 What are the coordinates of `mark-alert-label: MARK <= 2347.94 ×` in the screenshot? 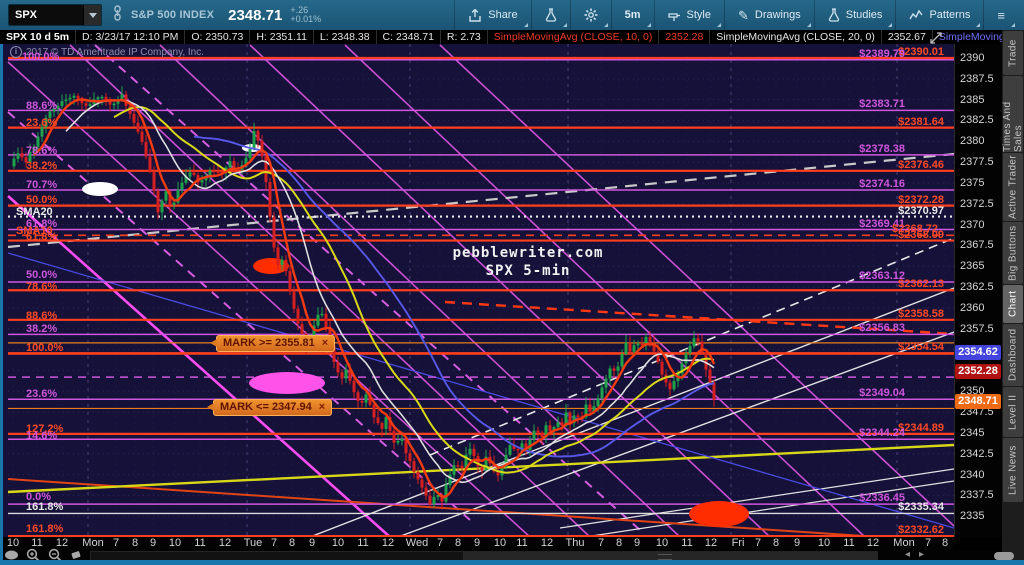 It's located at (269, 407).